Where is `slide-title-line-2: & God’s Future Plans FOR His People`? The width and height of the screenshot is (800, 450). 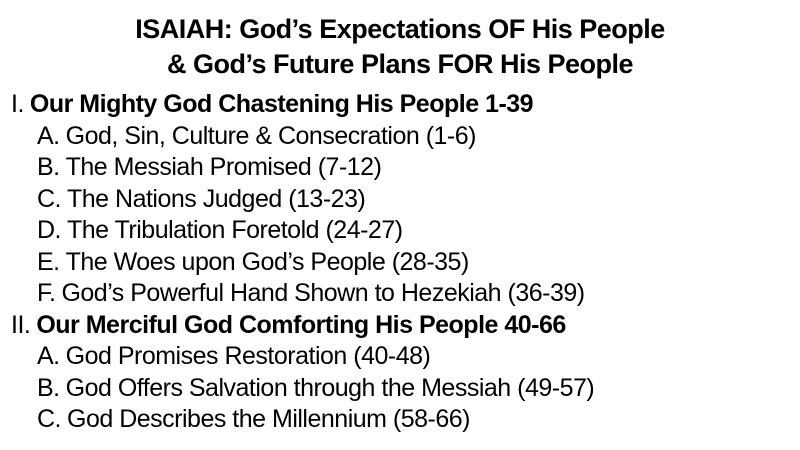
slide-title-line-2: & God’s Future Plans FOR His People is located at coordinates (400, 64).